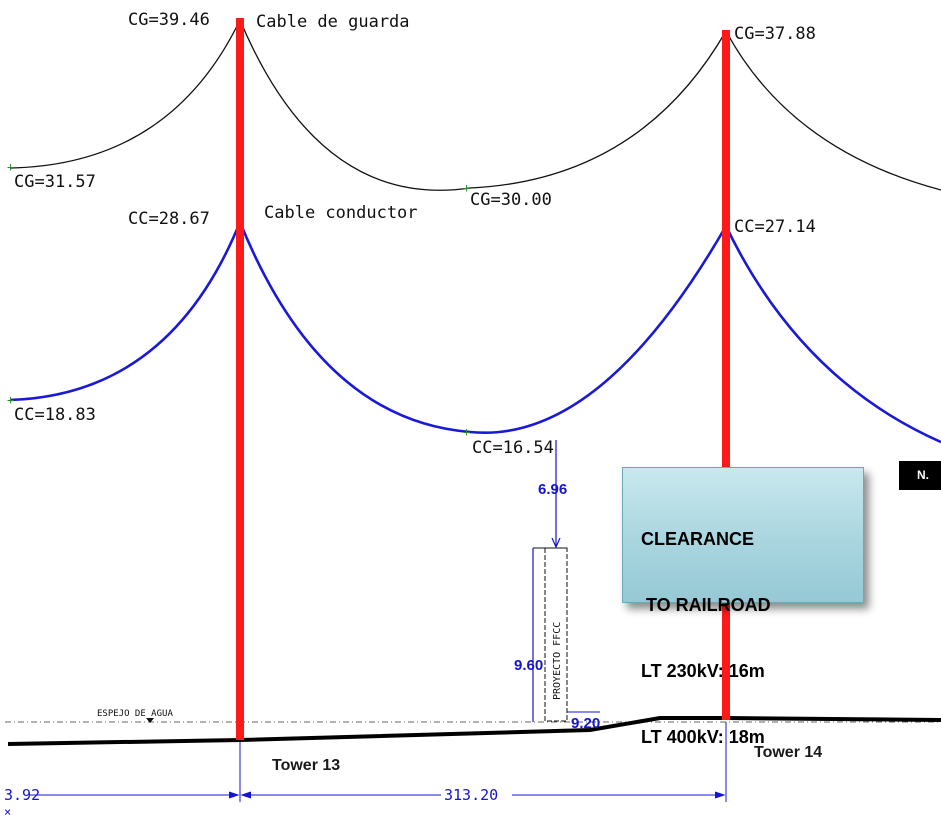 Image resolution: width=941 pixels, height=816 pixels. What do you see at coordinates (341, 213) in the screenshot?
I see `label-cable-conductor: Cable conductor` at bounding box center [341, 213].